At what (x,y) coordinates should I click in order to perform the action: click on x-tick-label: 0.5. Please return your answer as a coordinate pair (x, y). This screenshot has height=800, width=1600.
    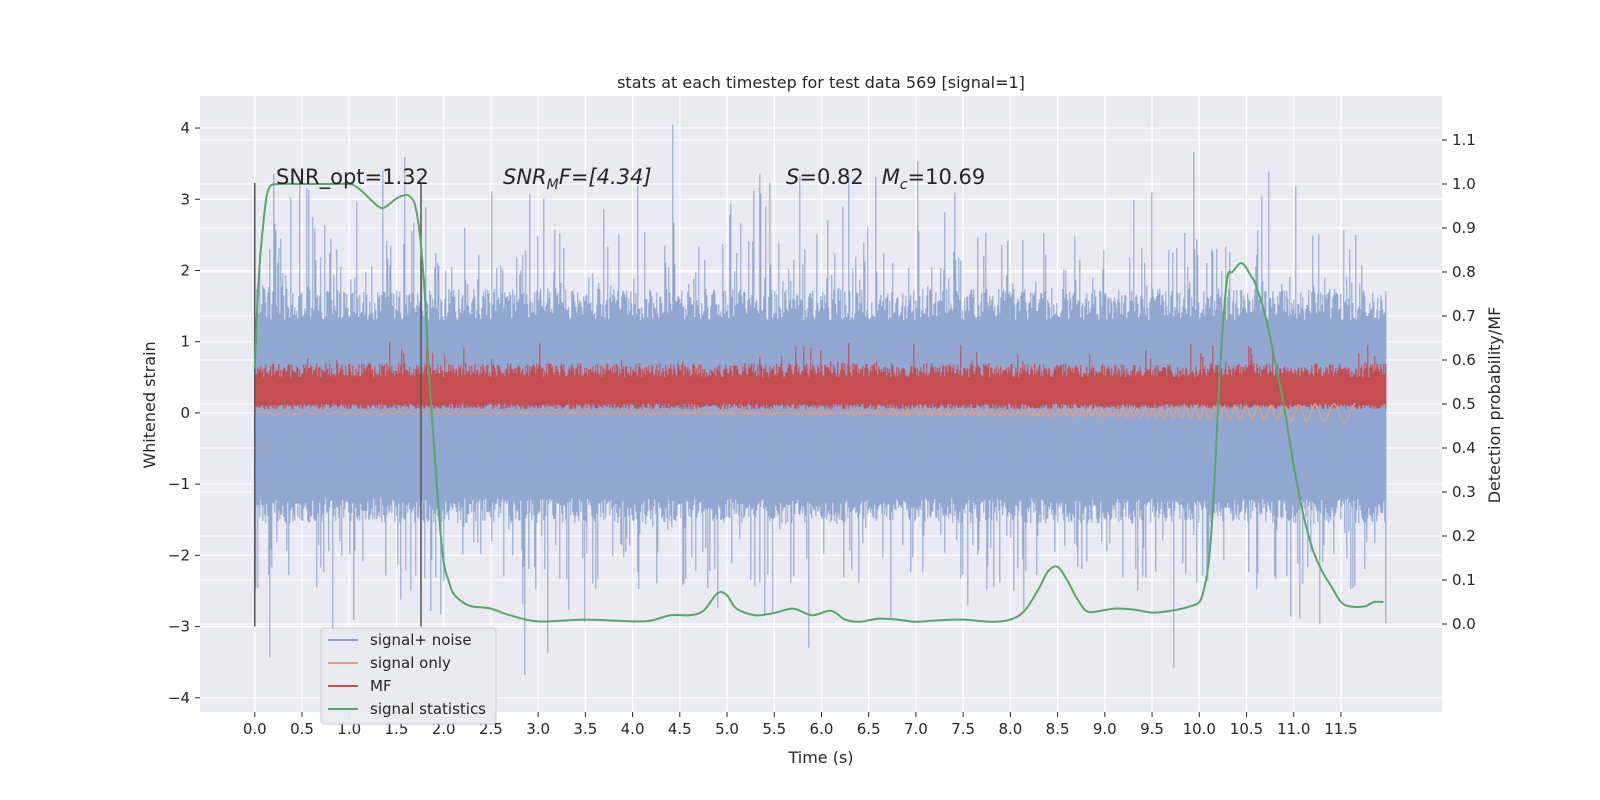
    Looking at the image, I should click on (302, 729).